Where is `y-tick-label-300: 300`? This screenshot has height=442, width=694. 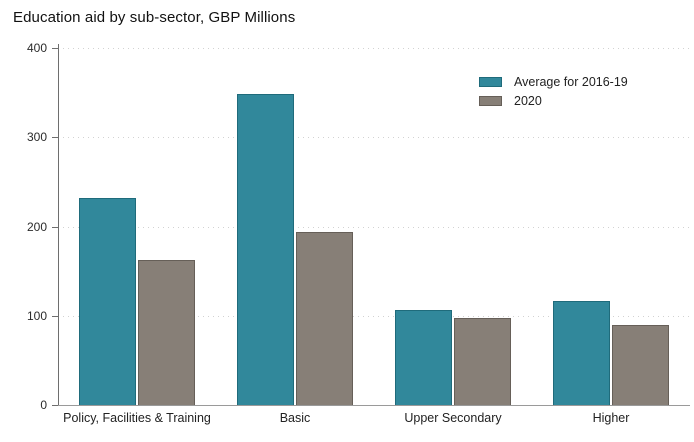 y-tick-label-300: 300 is located at coordinates (36, 137).